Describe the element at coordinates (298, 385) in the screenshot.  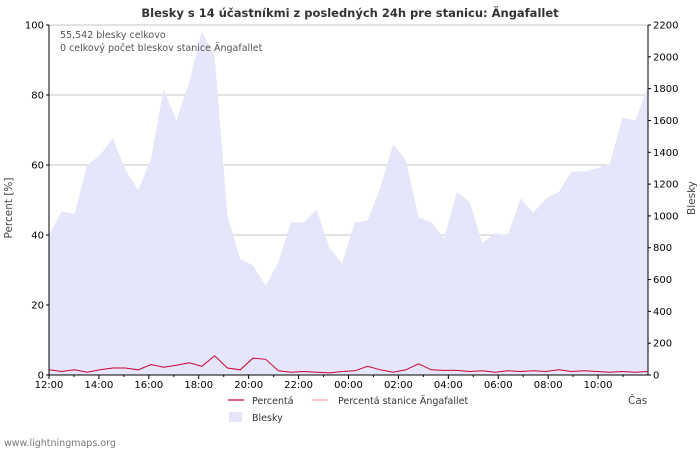
I see `x-tick-label-5: 22:00` at that location.